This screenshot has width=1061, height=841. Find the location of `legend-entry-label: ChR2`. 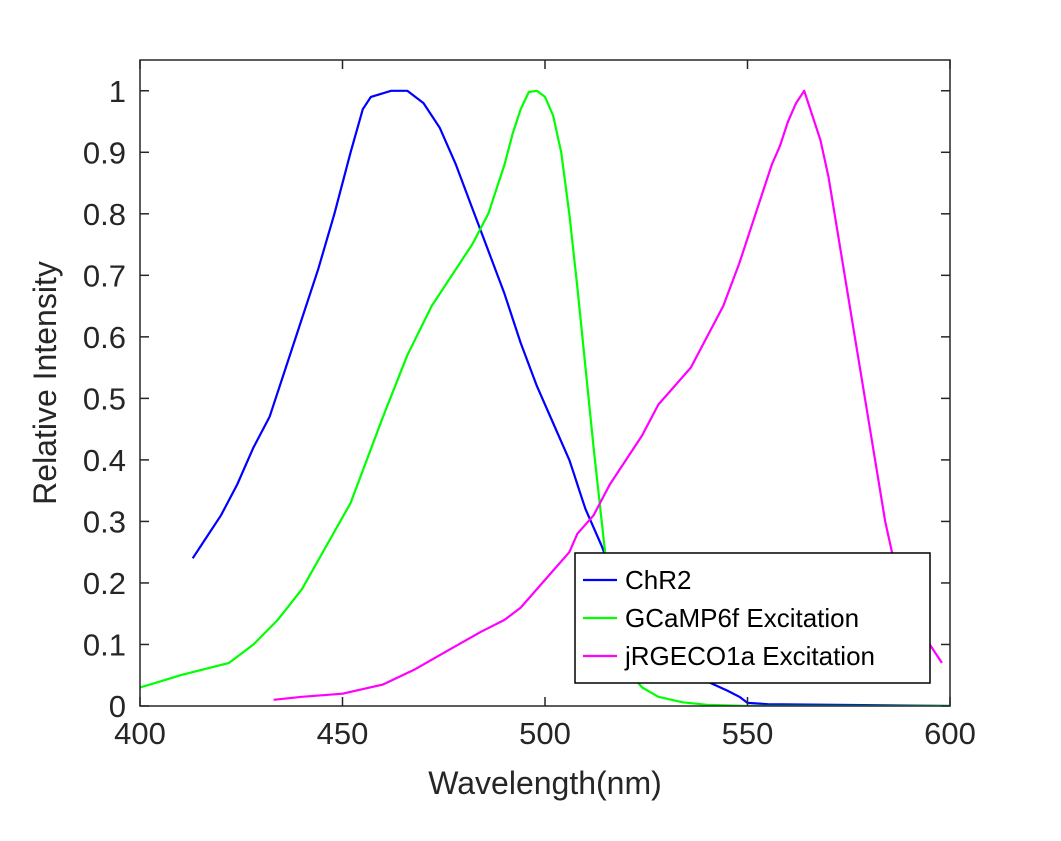

legend-entry-label: ChR2 is located at coordinates (658, 580).